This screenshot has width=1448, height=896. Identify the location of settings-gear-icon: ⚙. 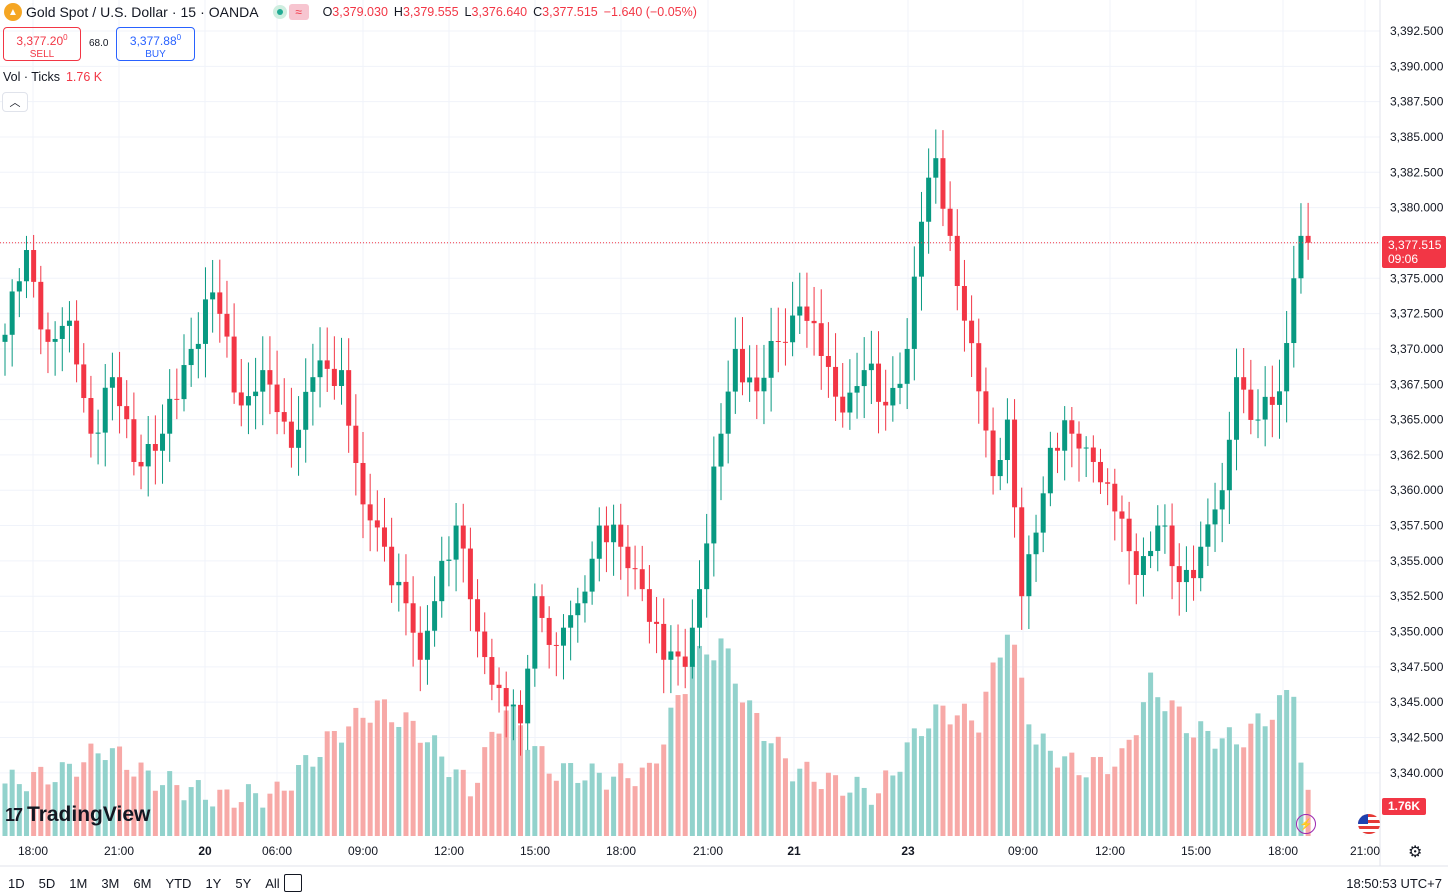
(1415, 852).